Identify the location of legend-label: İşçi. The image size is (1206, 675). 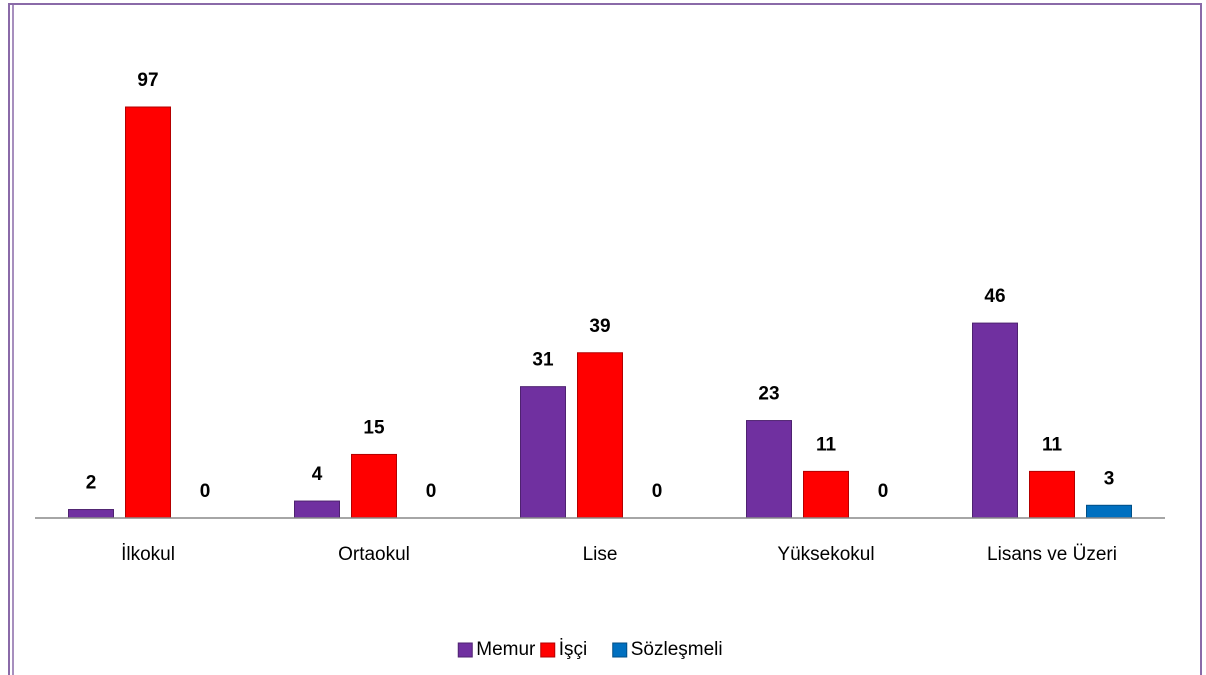
(573, 649).